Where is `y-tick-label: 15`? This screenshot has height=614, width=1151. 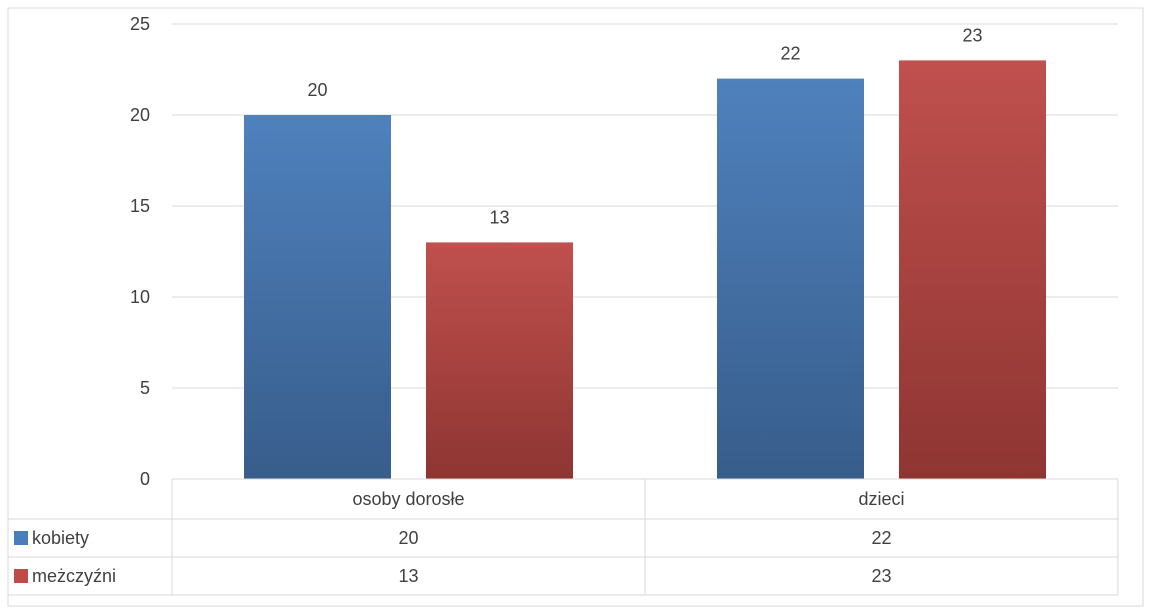 y-tick-label: 15 is located at coordinates (140, 206).